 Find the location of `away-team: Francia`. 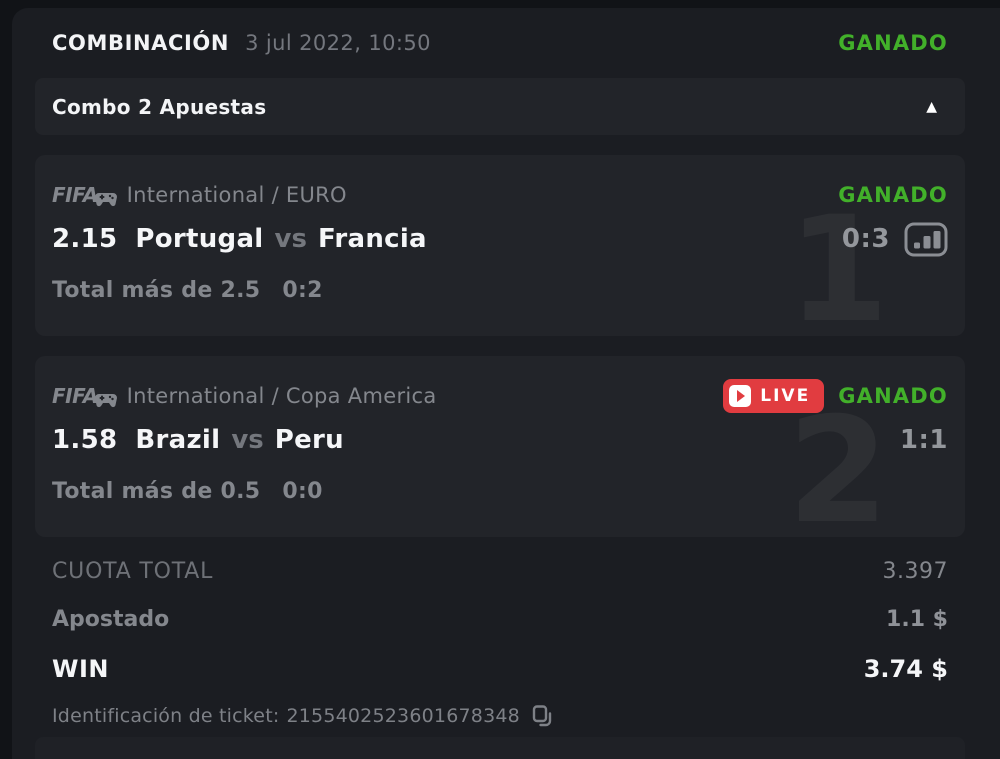

away-team: Francia is located at coordinates (372, 239).